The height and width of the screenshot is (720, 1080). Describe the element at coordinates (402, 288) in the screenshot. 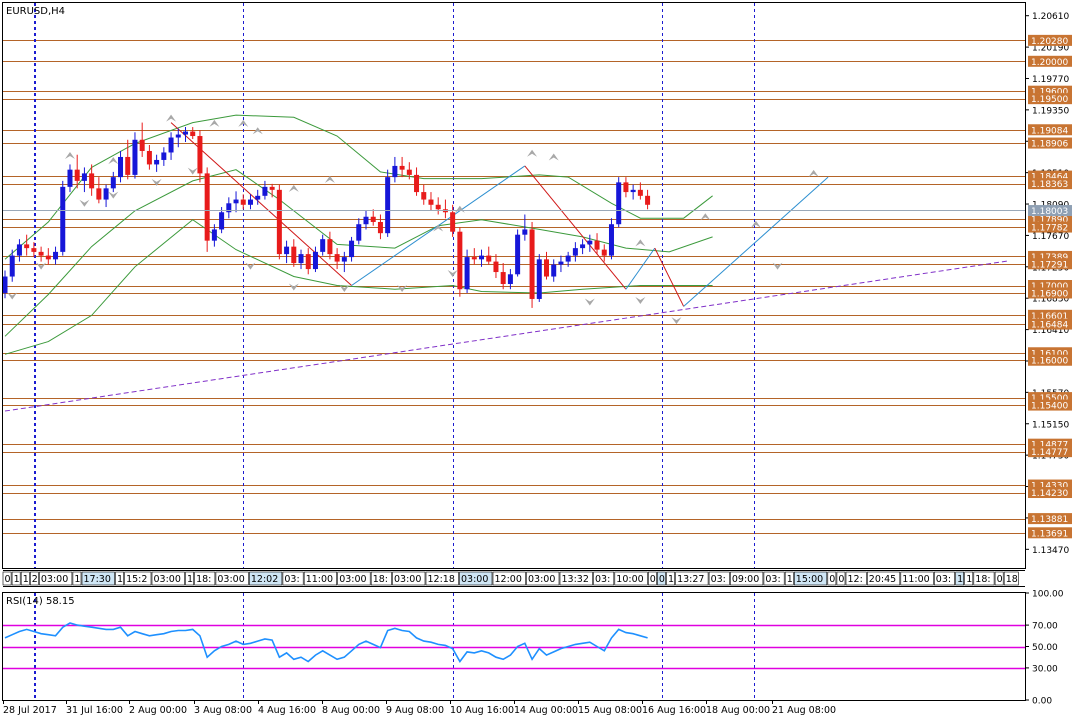

I see `fractal-down-icon` at that location.